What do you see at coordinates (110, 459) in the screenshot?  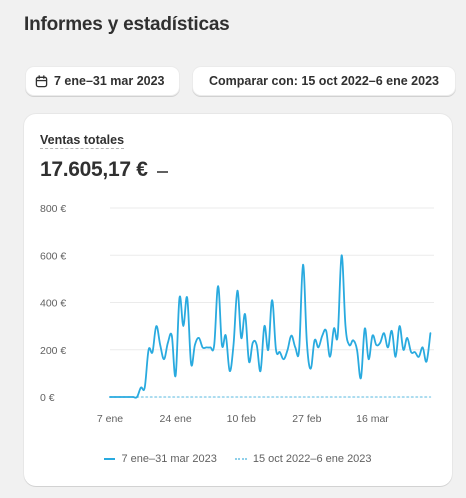 I see `legend-swatch-current` at bounding box center [110, 459].